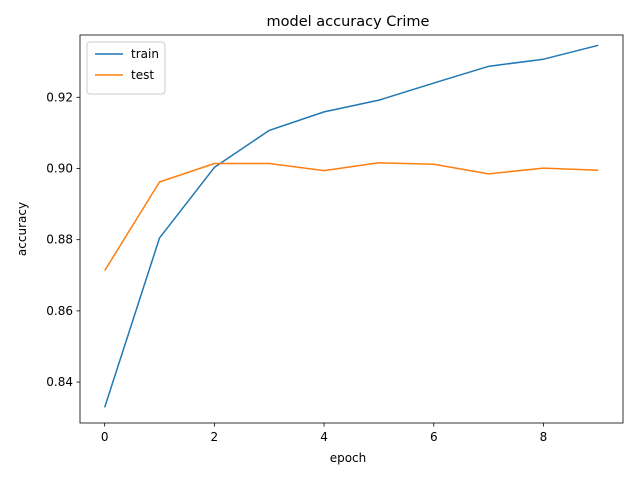  I want to click on y-tick-label: 0.90, so click(59, 168).